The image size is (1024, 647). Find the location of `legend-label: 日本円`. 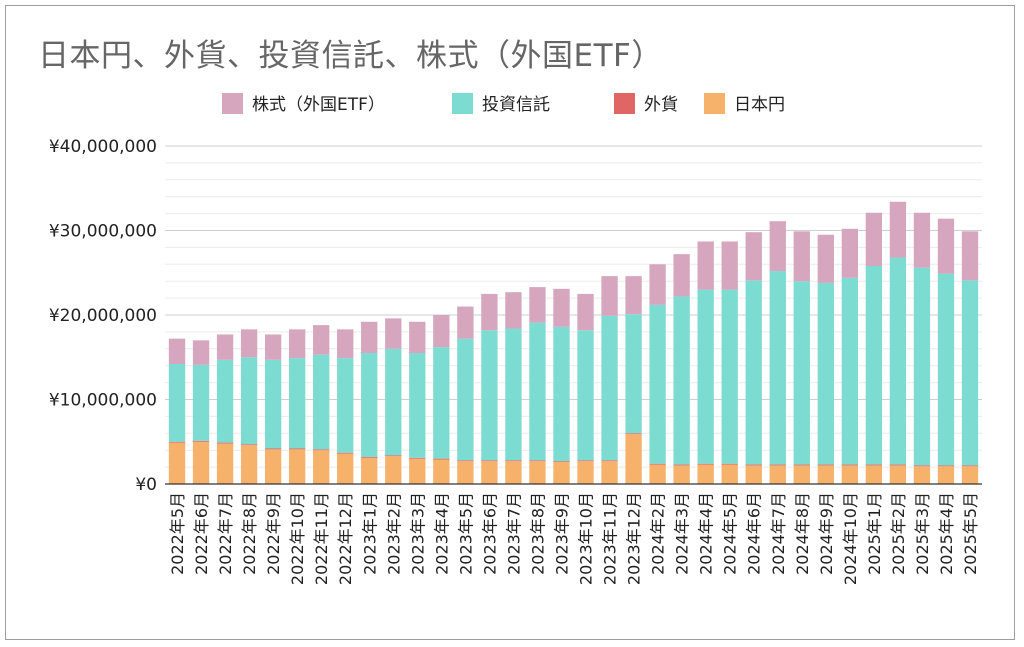

legend-label: 日本円 is located at coordinates (759, 105).